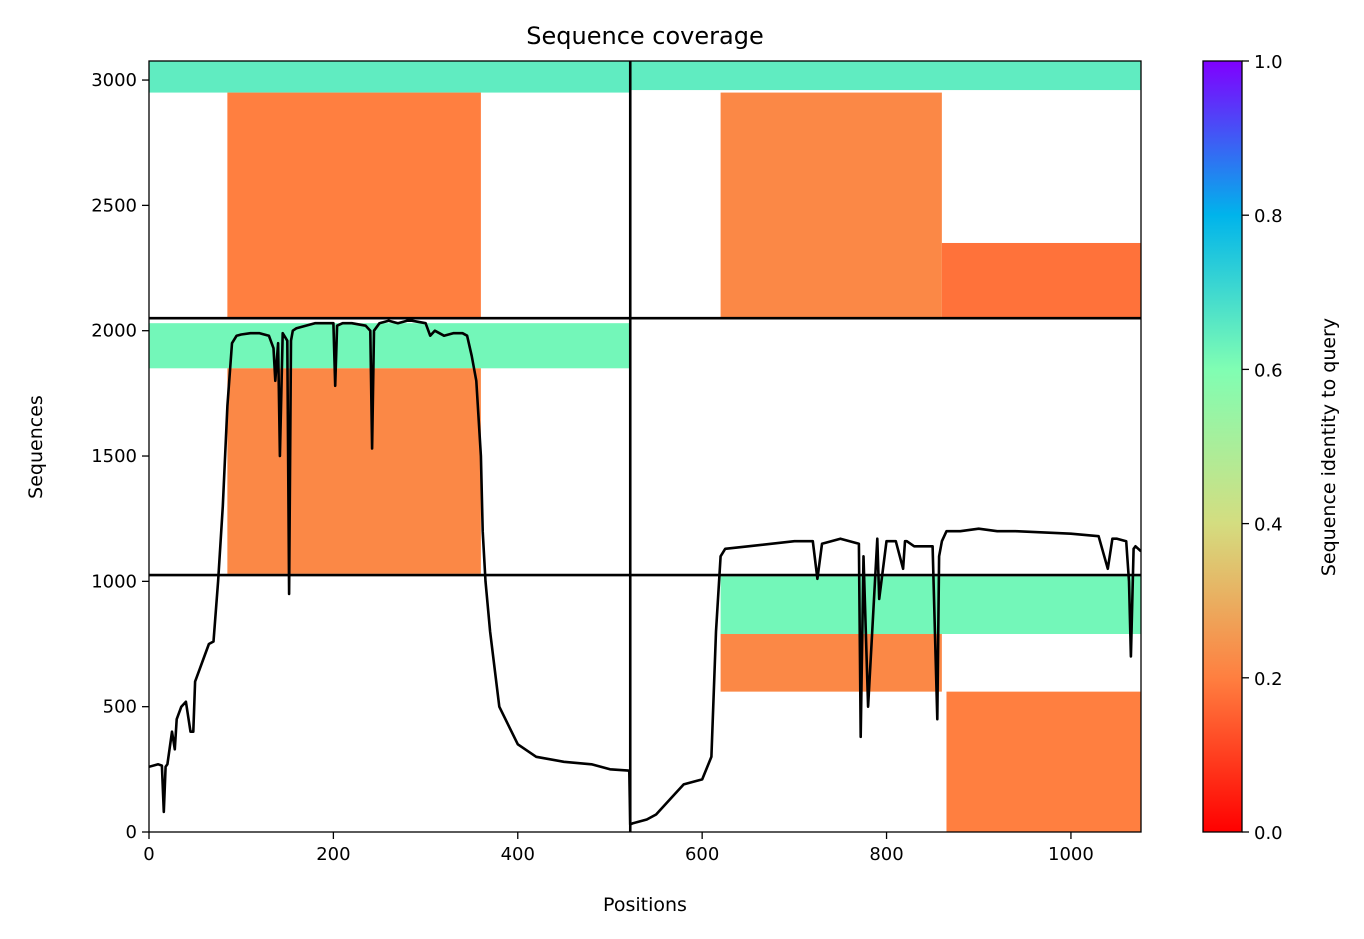 This screenshot has height=939, width=1364. Describe the element at coordinates (1262, 448) in the screenshot. I see `colorbar-ticks: 0.0 0.2 0.4 0.6 0.8 1.0` at that location.